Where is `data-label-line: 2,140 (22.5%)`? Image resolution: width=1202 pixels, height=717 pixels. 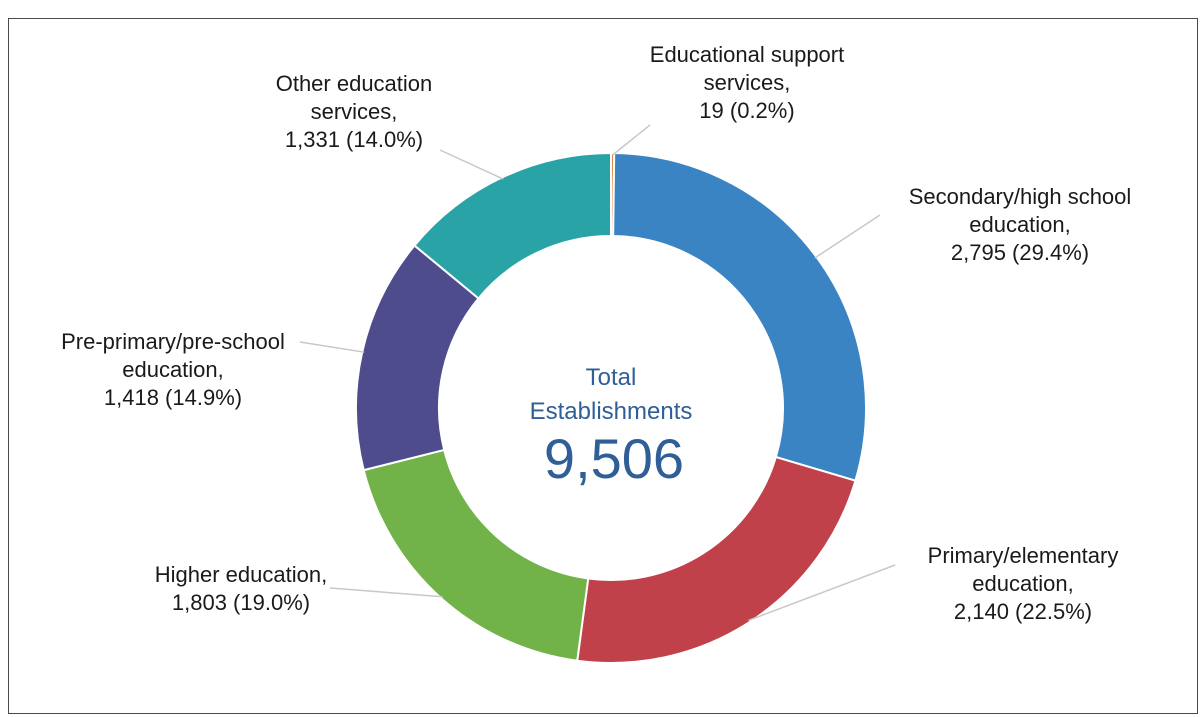 data-label-line: 2,140 (22.5%) is located at coordinates (1023, 611).